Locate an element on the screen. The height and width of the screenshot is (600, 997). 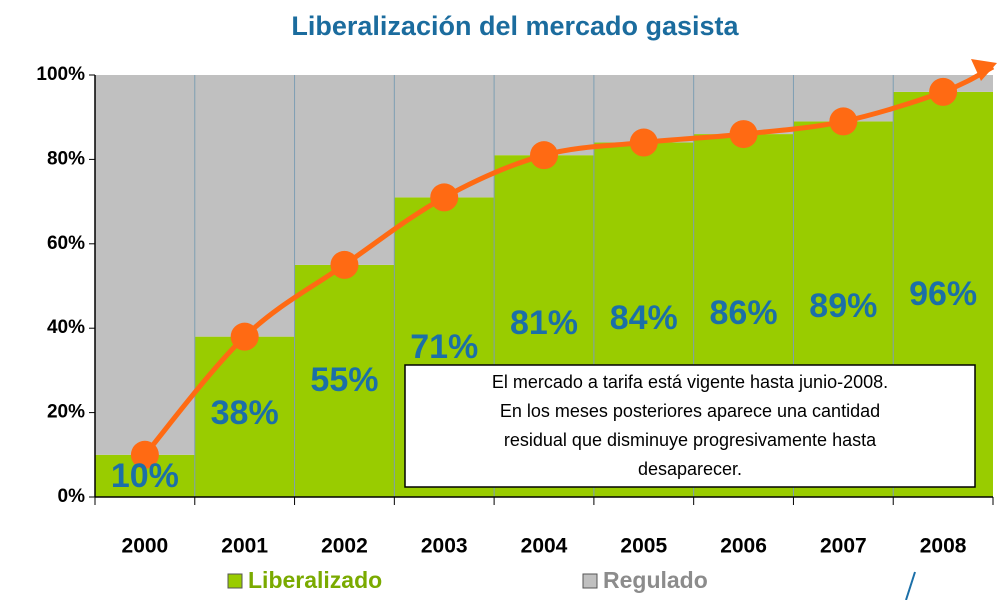
x-tick-label: 2003 is located at coordinates (444, 546).